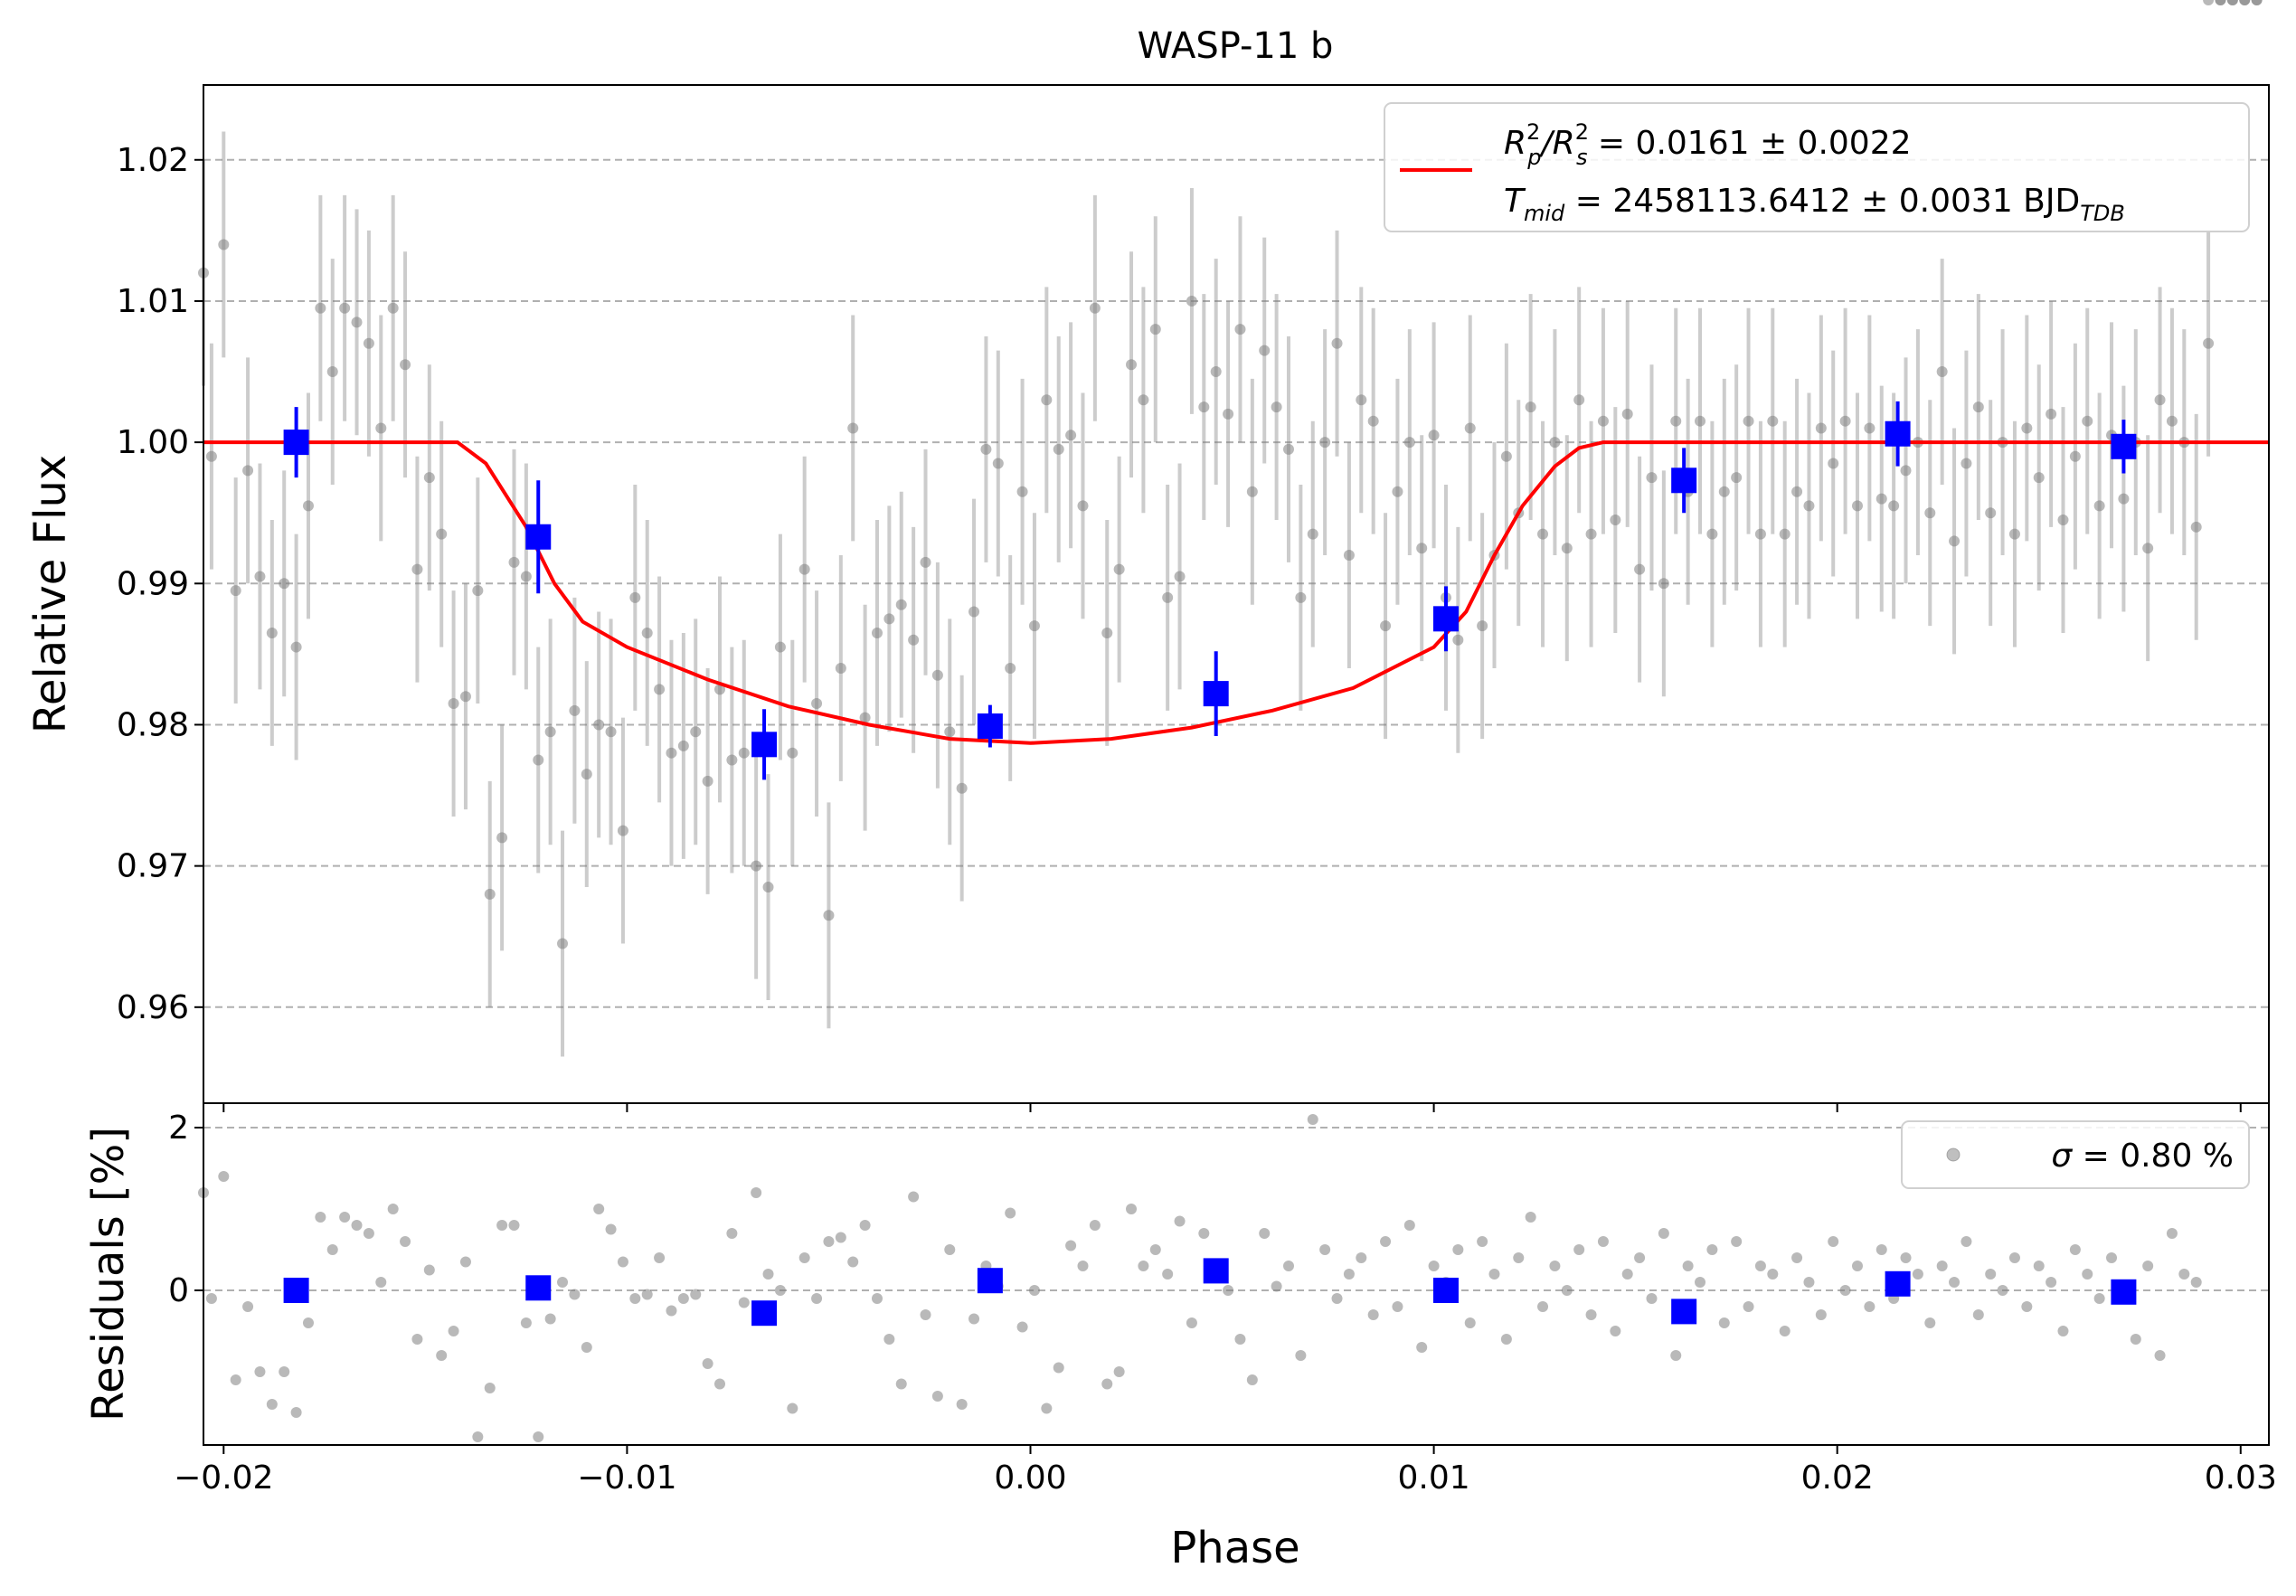 This screenshot has height=1596, width=2296. Describe the element at coordinates (626, 1478) in the screenshot. I see `x-tick-label: −0.01` at that location.